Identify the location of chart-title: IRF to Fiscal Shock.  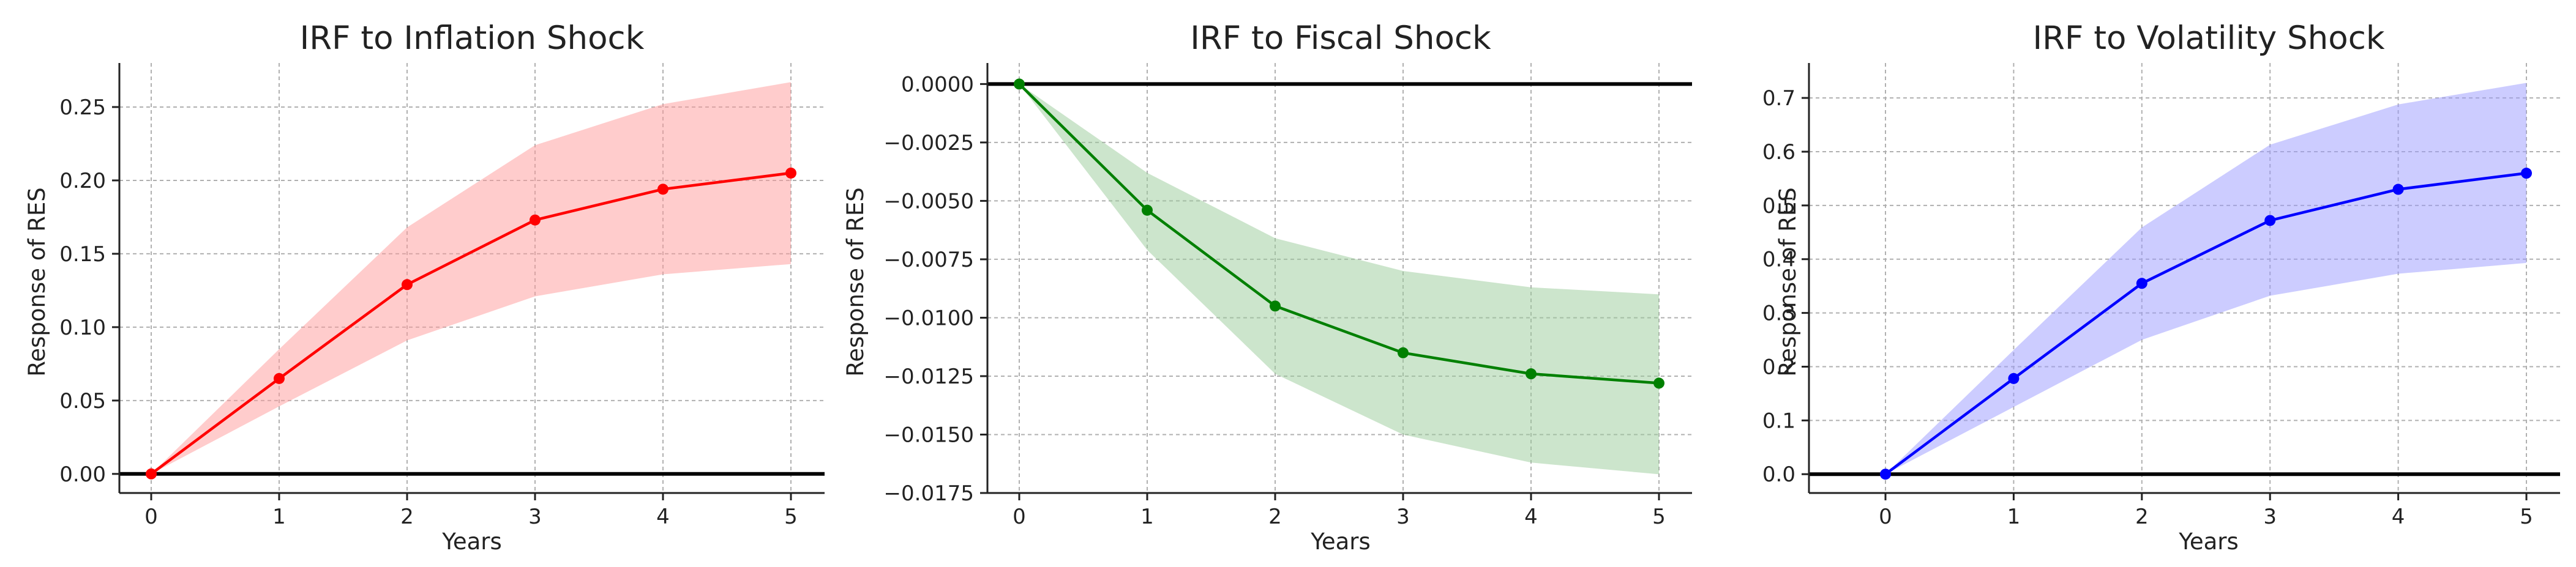
(1340, 38).